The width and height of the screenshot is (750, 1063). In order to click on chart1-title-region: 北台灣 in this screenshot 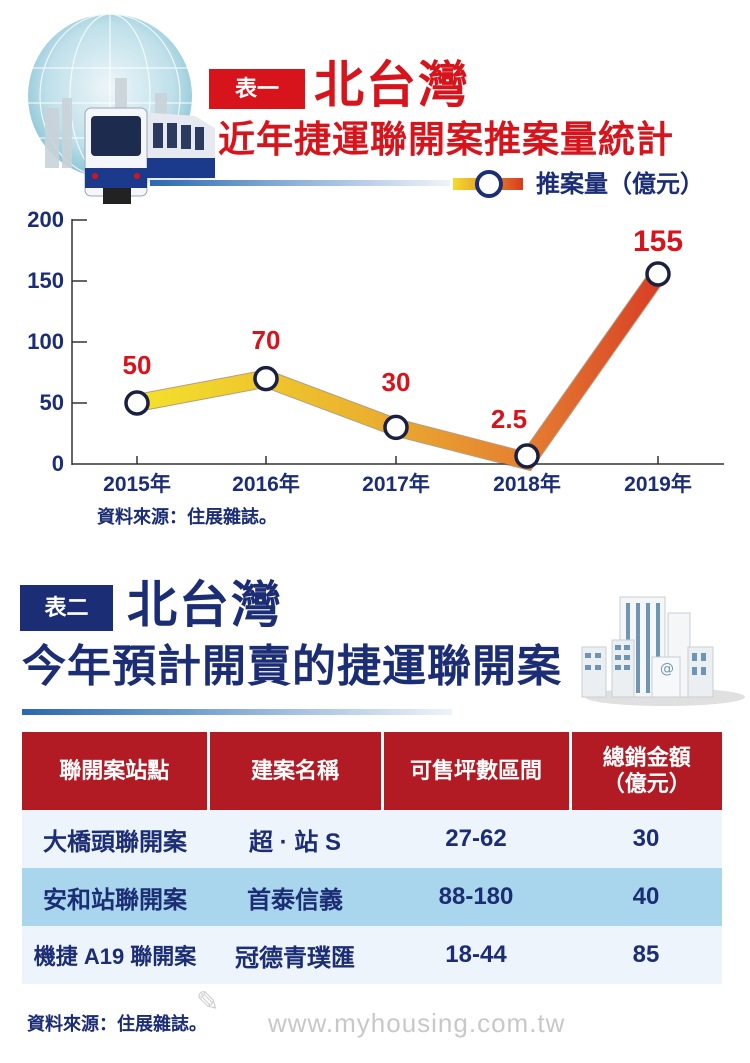, I will do `click(392, 85)`.